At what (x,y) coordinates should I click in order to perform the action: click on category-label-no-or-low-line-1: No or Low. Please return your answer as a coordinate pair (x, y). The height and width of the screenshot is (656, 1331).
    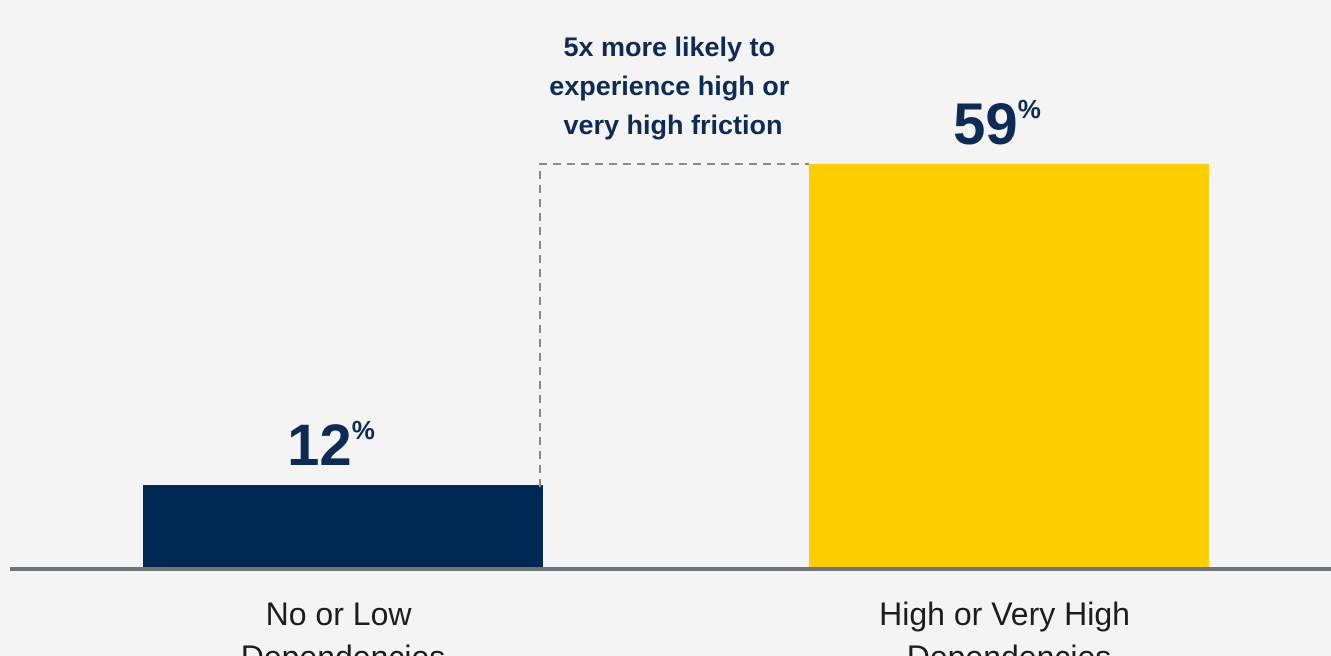
    Looking at the image, I should click on (339, 614).